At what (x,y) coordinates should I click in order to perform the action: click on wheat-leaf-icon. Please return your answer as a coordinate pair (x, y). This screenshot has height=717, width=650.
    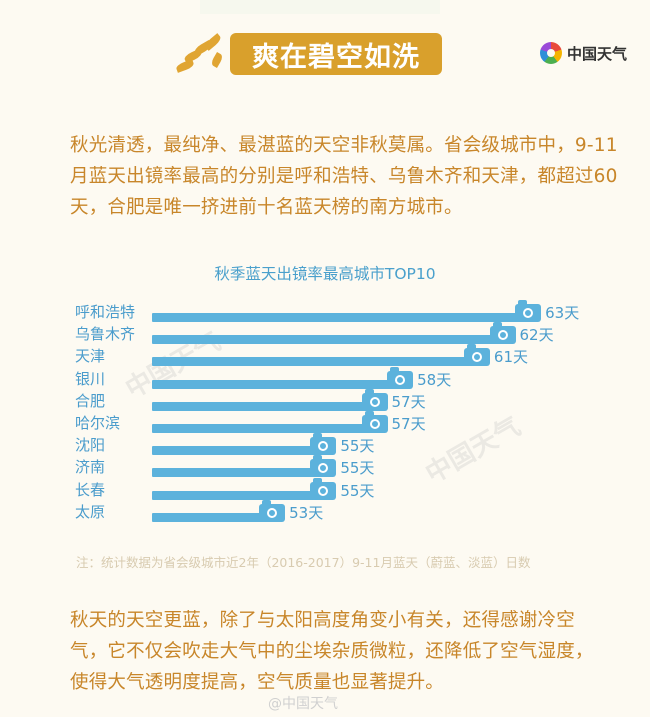
    Looking at the image, I should click on (200, 54).